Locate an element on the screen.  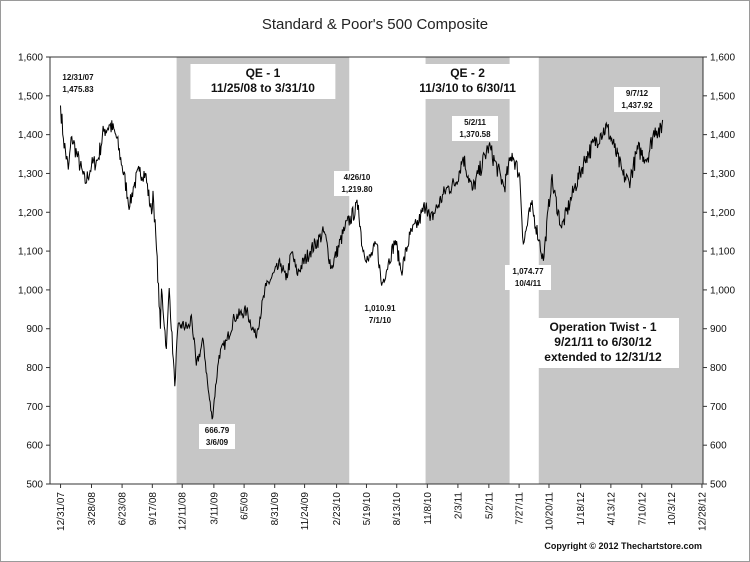
y-tick-label-right: 700 is located at coordinates (718, 407).